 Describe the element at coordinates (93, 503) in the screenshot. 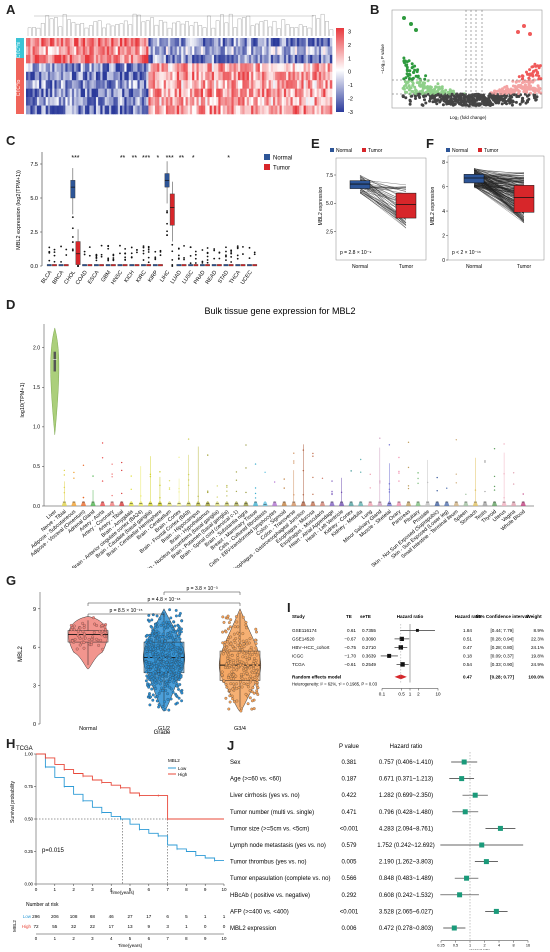

I see `violin-tissue` at that location.